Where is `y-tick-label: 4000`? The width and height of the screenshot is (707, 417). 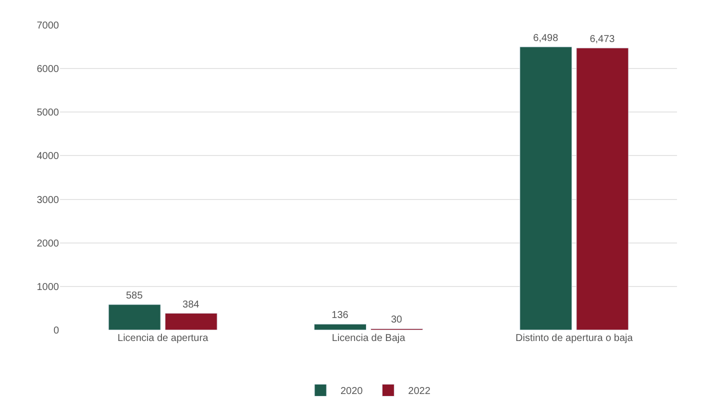
y-tick-label: 4000 is located at coordinates (48, 156).